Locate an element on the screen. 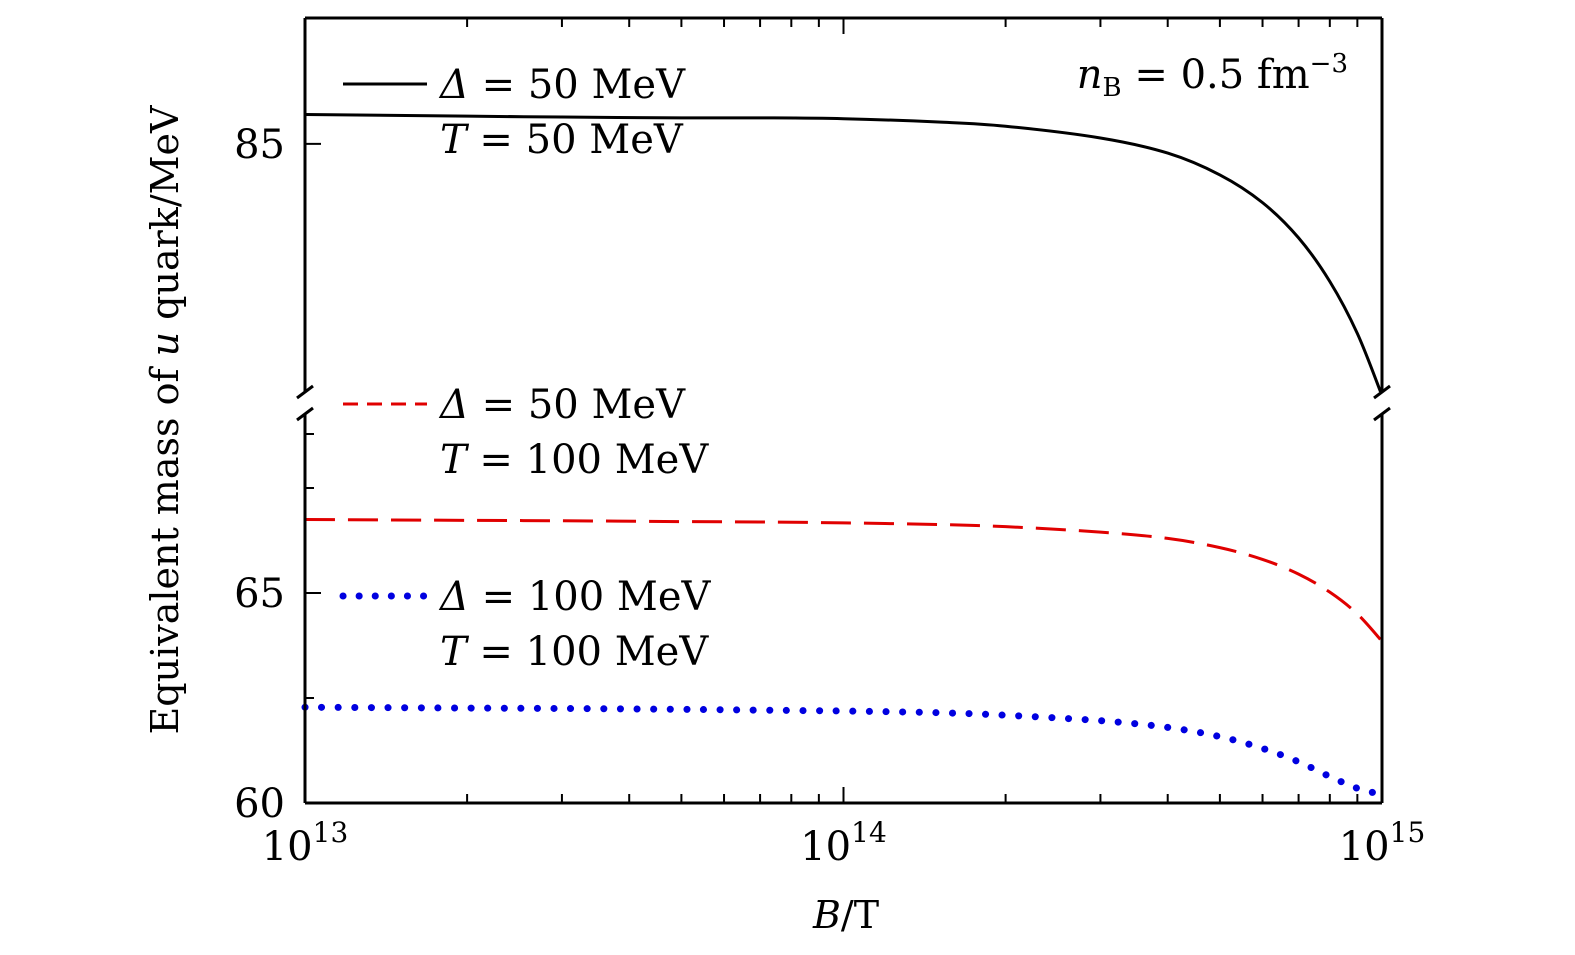 The height and width of the screenshot is (955, 1575). legend-label-series-3-line2: T = 100 MeV is located at coordinates (574, 652).